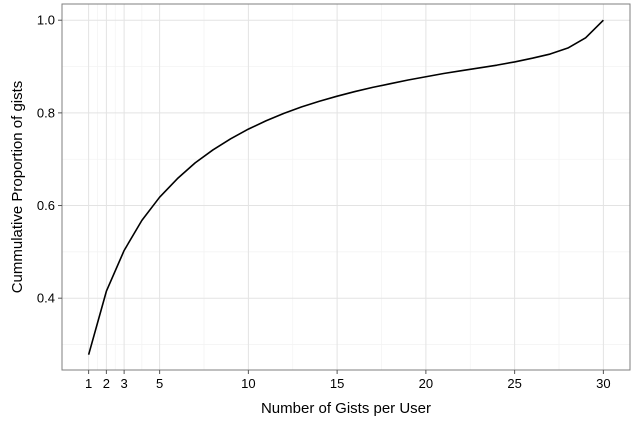 The height and width of the screenshot is (424, 635). What do you see at coordinates (248, 383) in the screenshot?
I see `x-tick-label: 10` at bounding box center [248, 383].